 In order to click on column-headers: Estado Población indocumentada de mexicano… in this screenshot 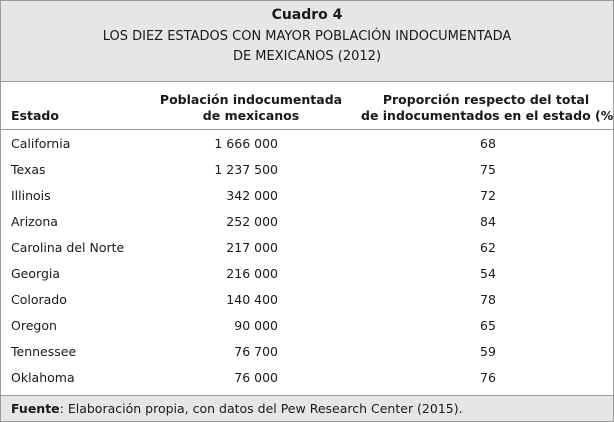, I will do `click(307, 105)`.